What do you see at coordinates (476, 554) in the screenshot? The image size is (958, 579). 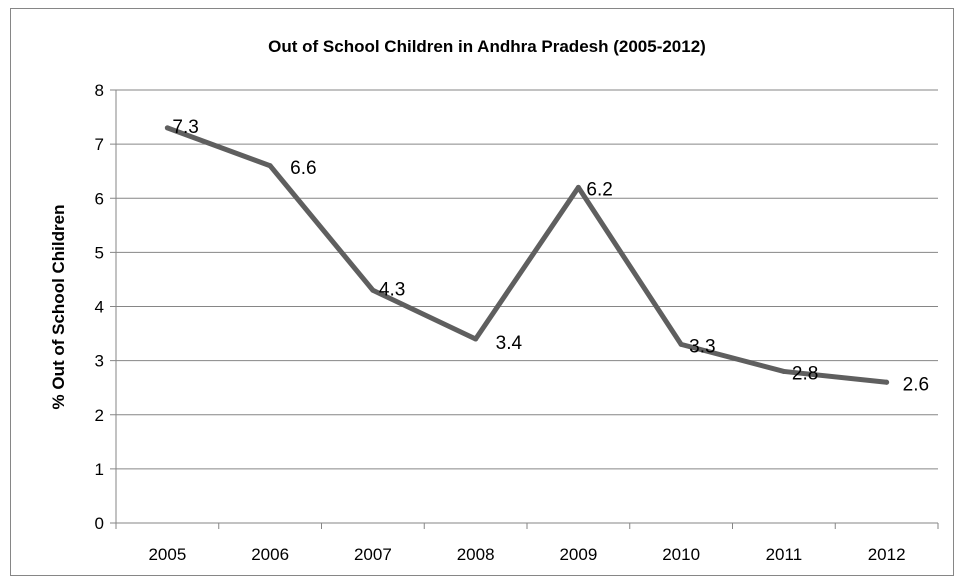 I see `x-tick-label: 2008` at bounding box center [476, 554].